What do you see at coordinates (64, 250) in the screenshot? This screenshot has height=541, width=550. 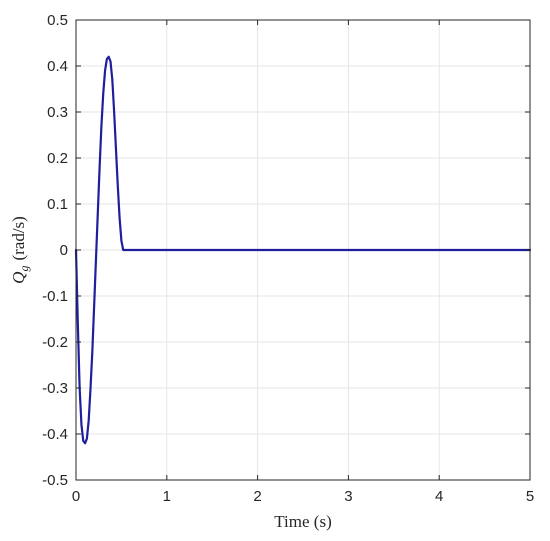 I see `y-tick-label: 0` at bounding box center [64, 250].